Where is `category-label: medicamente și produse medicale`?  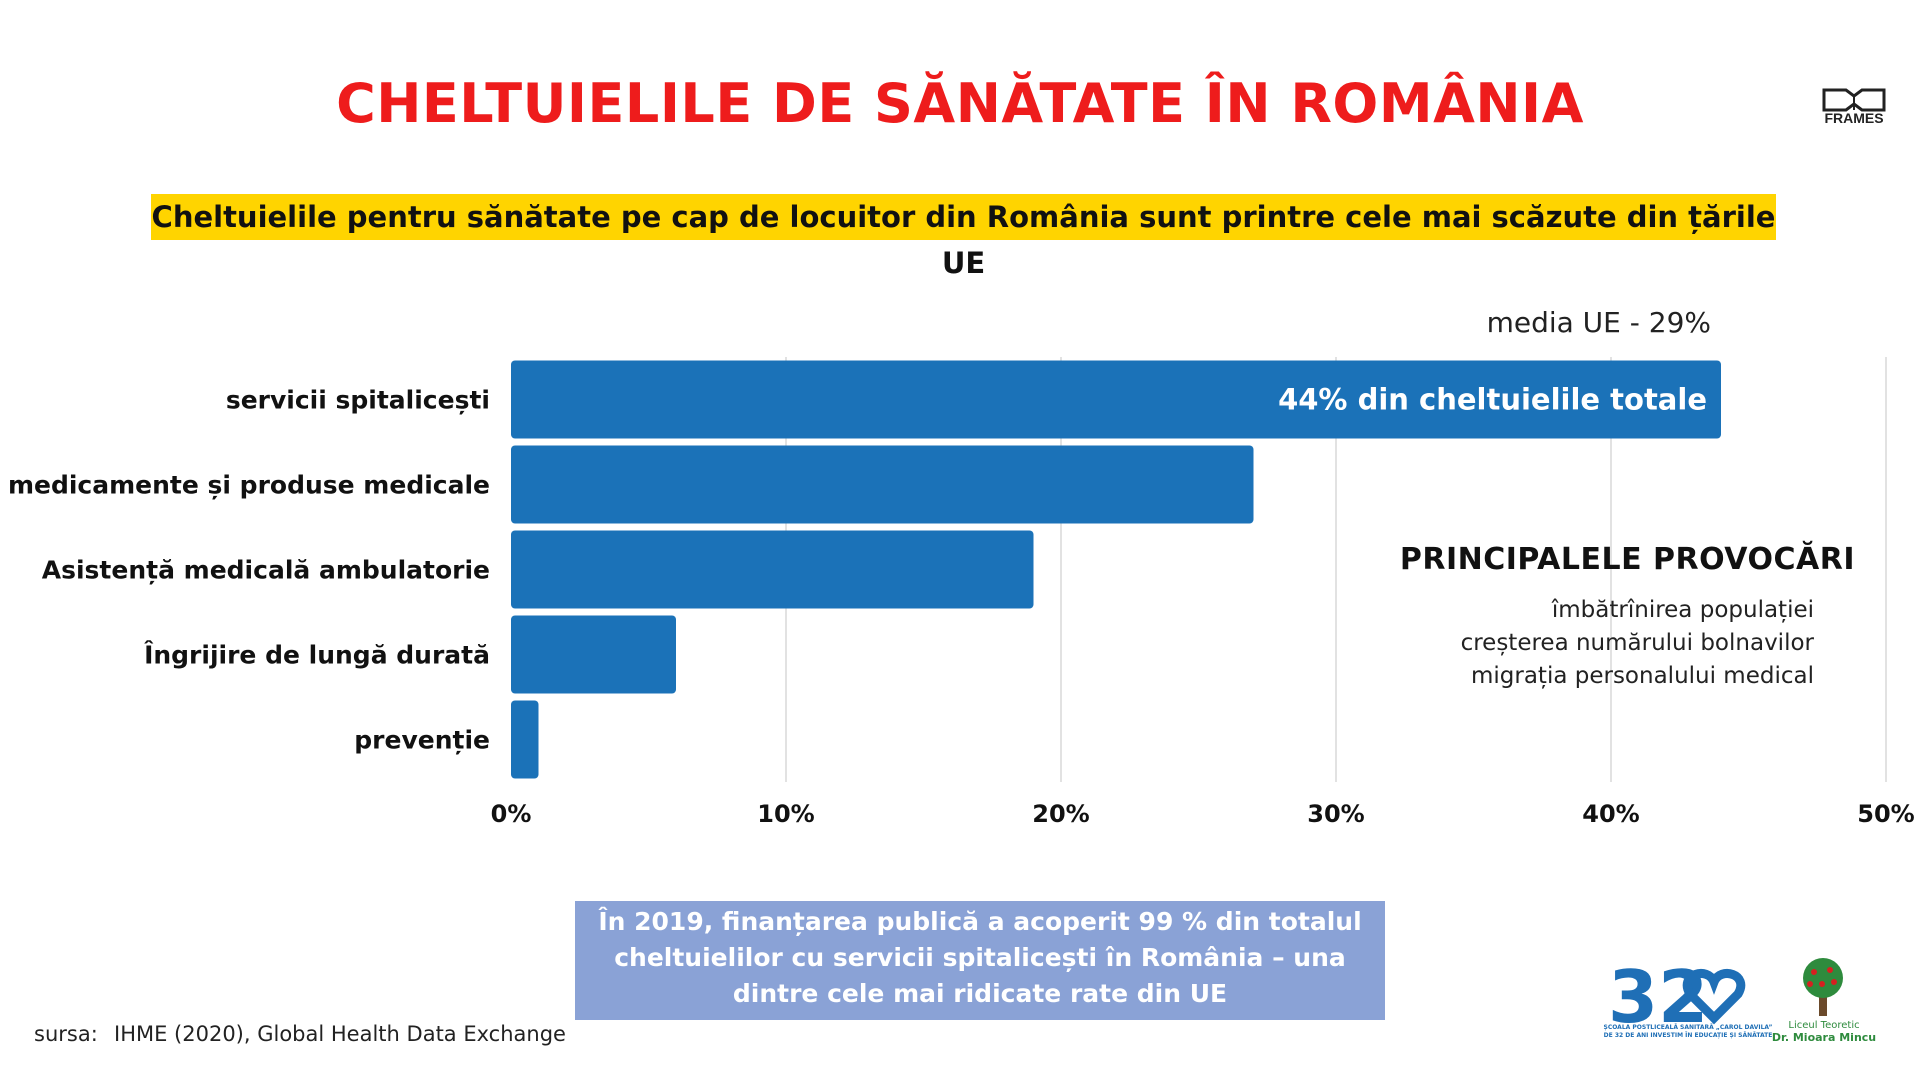 category-label: medicamente și produse medicale is located at coordinates (249, 485).